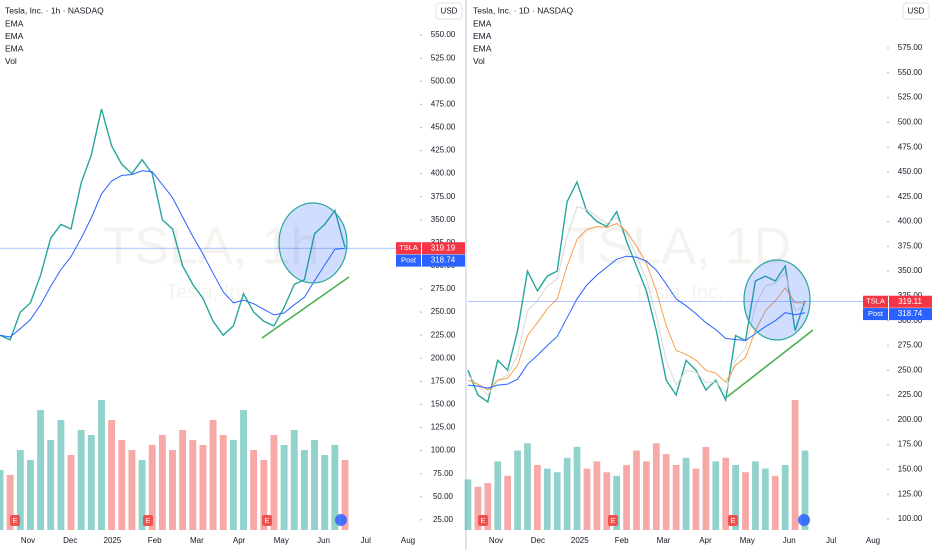  Describe the element at coordinates (239, 540) in the screenshot. I see `x-tick-label: Apr` at that location.